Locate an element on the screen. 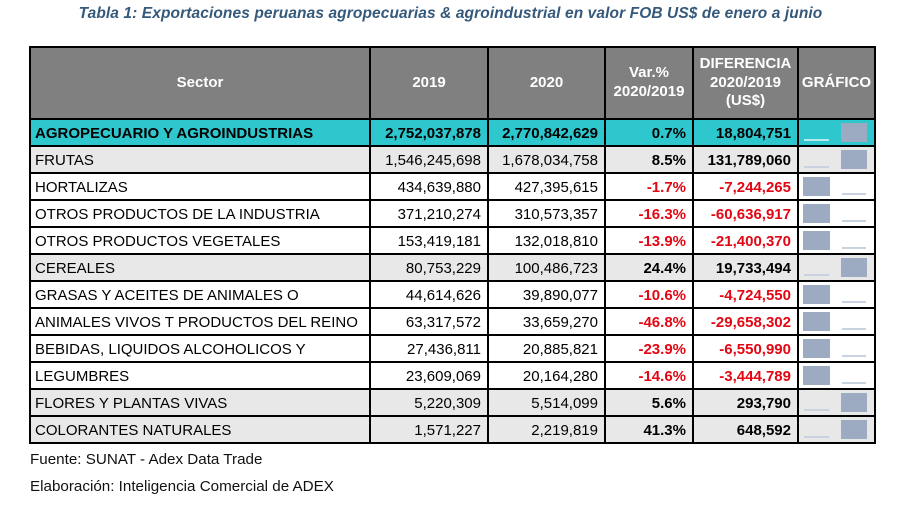  header-2020: 2020 is located at coordinates (546, 83).